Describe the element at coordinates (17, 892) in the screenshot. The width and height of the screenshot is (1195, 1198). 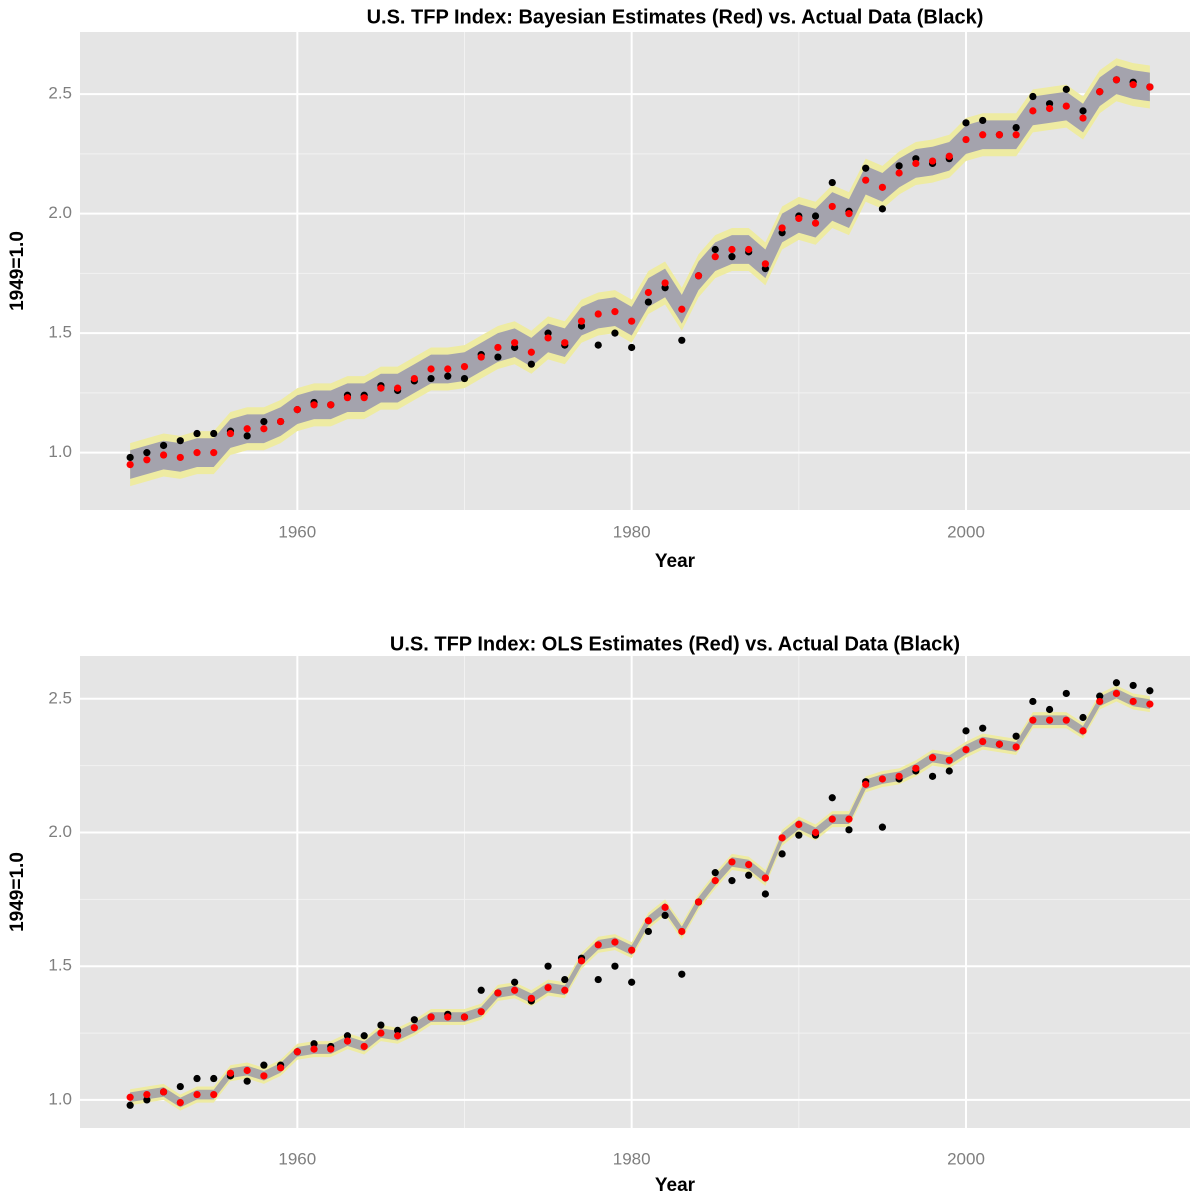
I see `y-axis-label: 1949=1.0` at that location.